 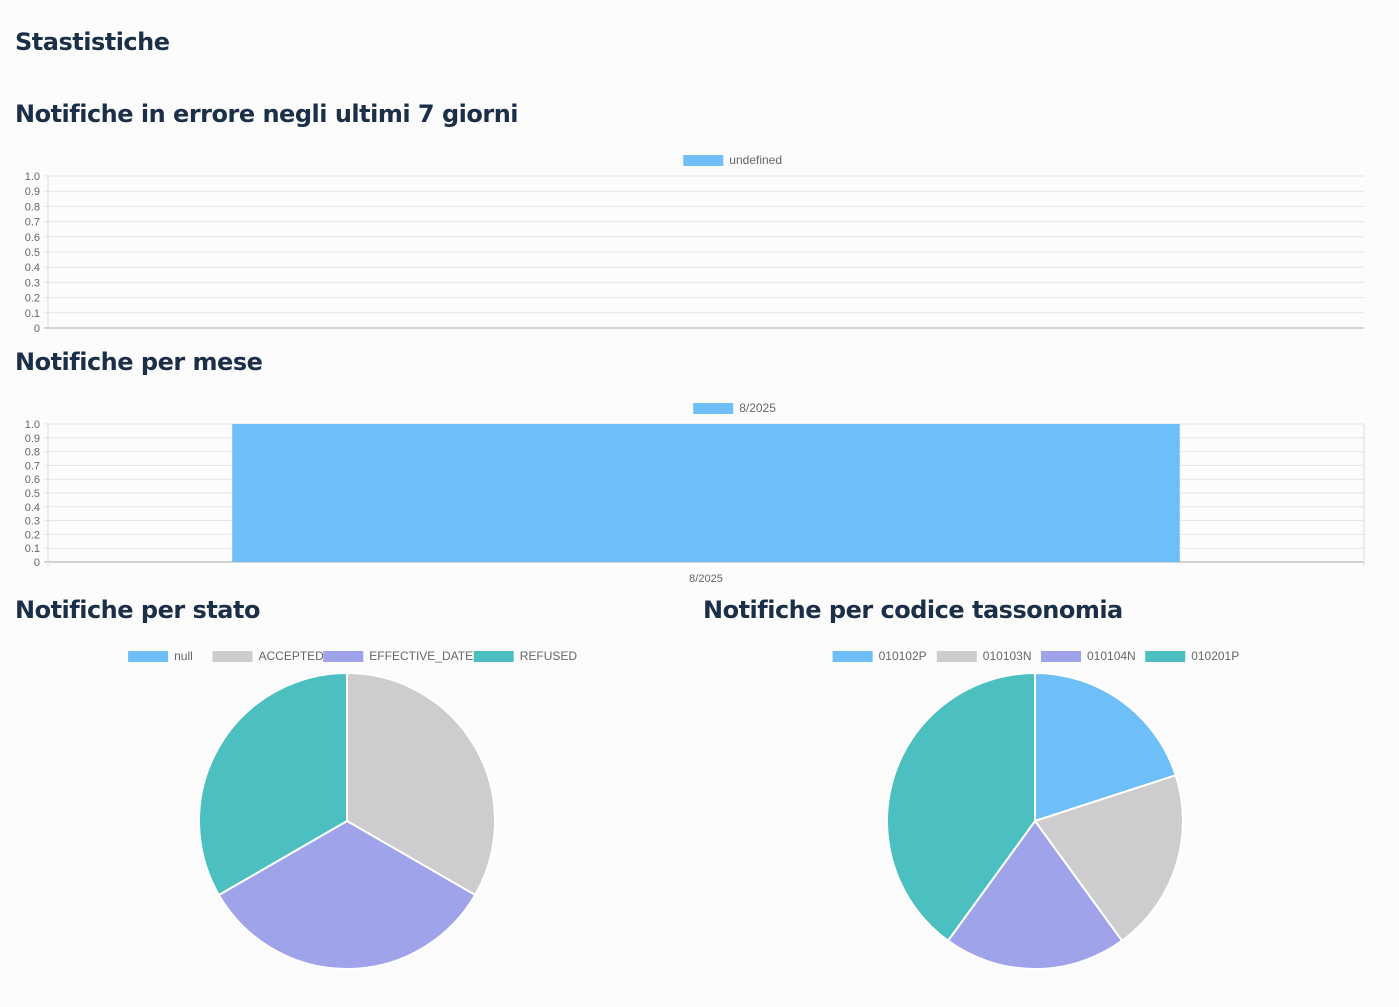 What do you see at coordinates (32, 425) in the screenshot?
I see `monthly-ytick: 1.0` at bounding box center [32, 425].